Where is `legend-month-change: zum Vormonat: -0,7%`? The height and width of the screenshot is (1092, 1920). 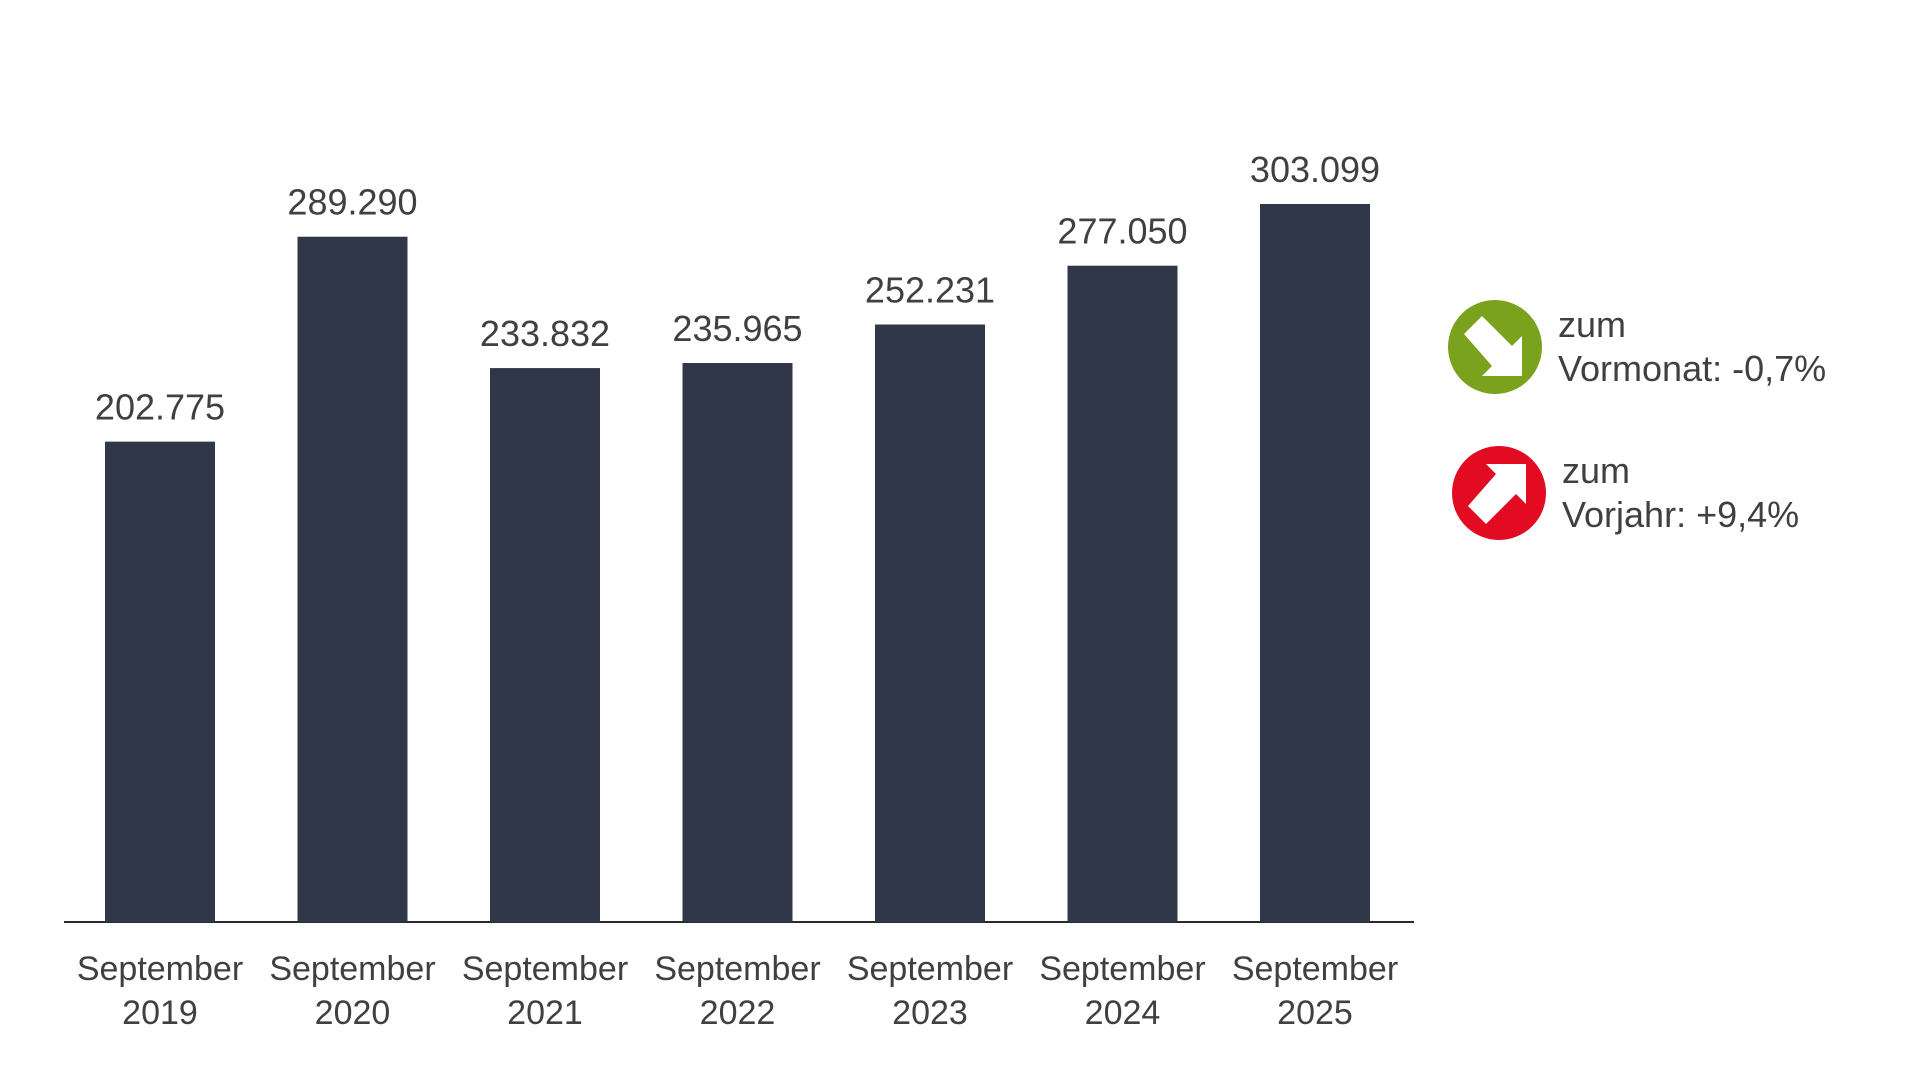 legend-month-change: zum Vormonat: -0,7% is located at coordinates (1637, 347).